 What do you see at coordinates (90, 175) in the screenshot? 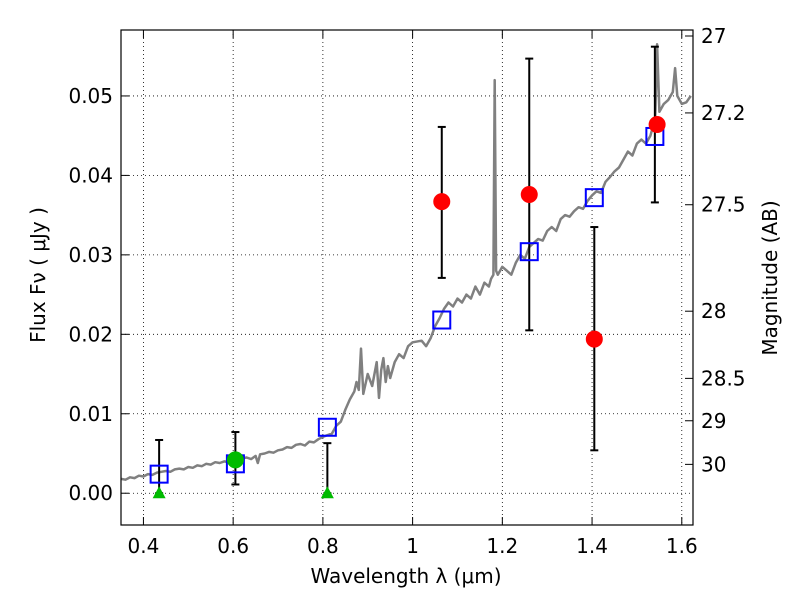
I see `y-tick-label: 0.04` at bounding box center [90, 175].